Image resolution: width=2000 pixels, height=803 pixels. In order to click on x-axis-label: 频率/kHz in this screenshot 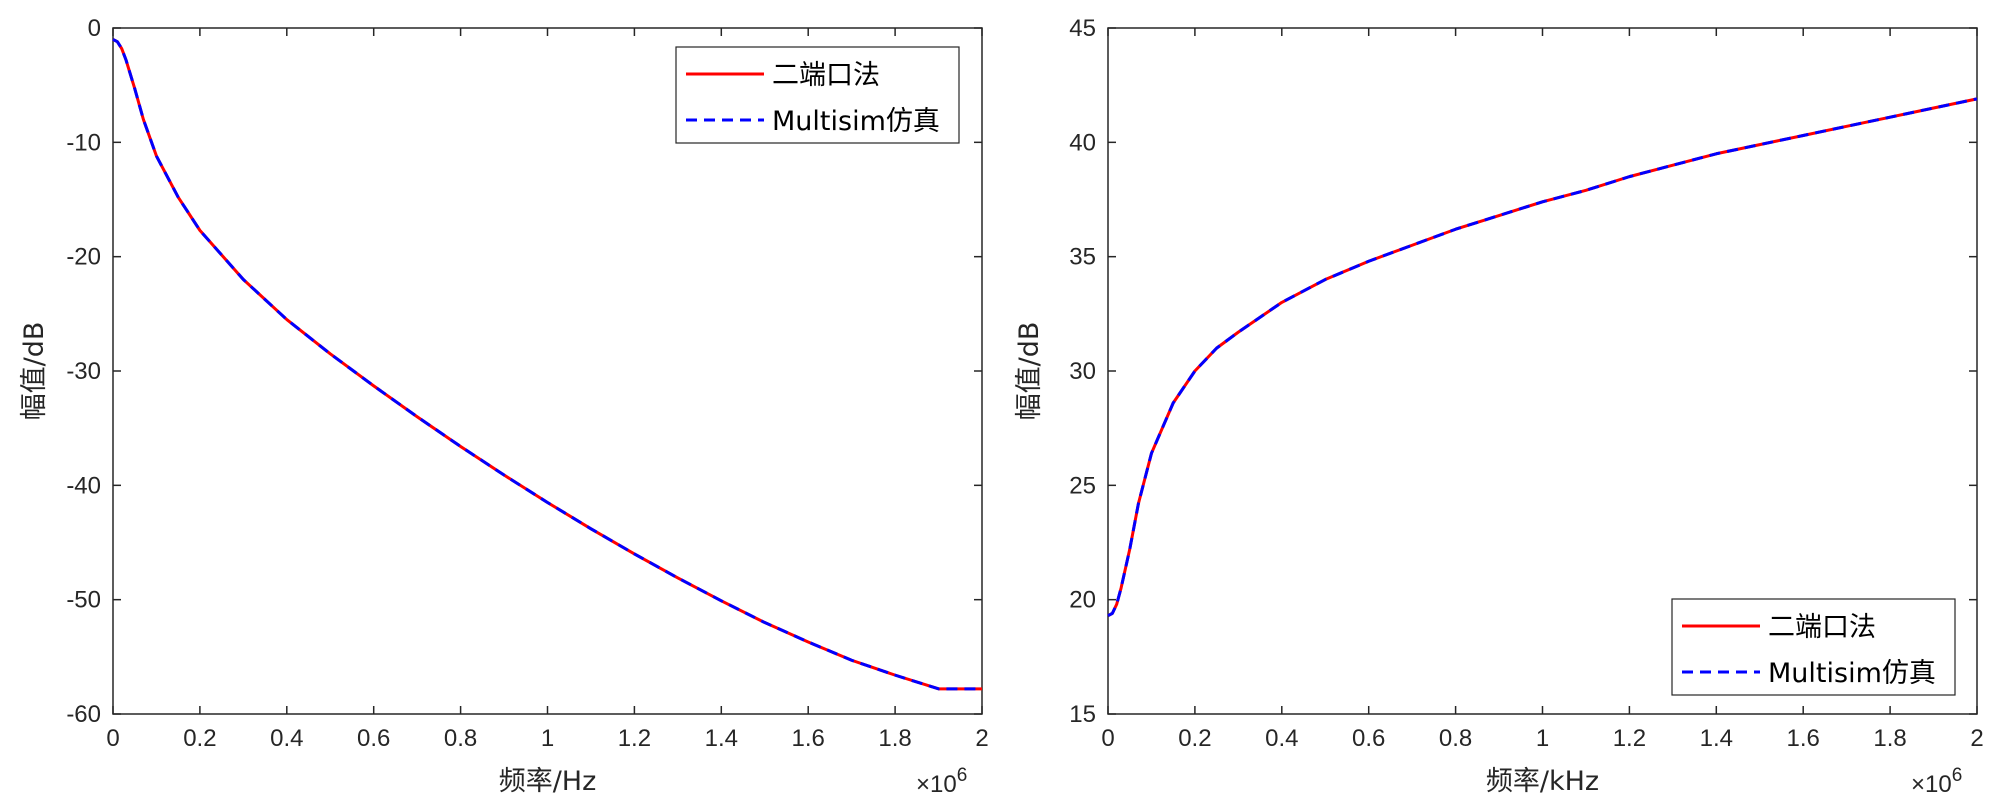, I will do `click(1542, 781)`.